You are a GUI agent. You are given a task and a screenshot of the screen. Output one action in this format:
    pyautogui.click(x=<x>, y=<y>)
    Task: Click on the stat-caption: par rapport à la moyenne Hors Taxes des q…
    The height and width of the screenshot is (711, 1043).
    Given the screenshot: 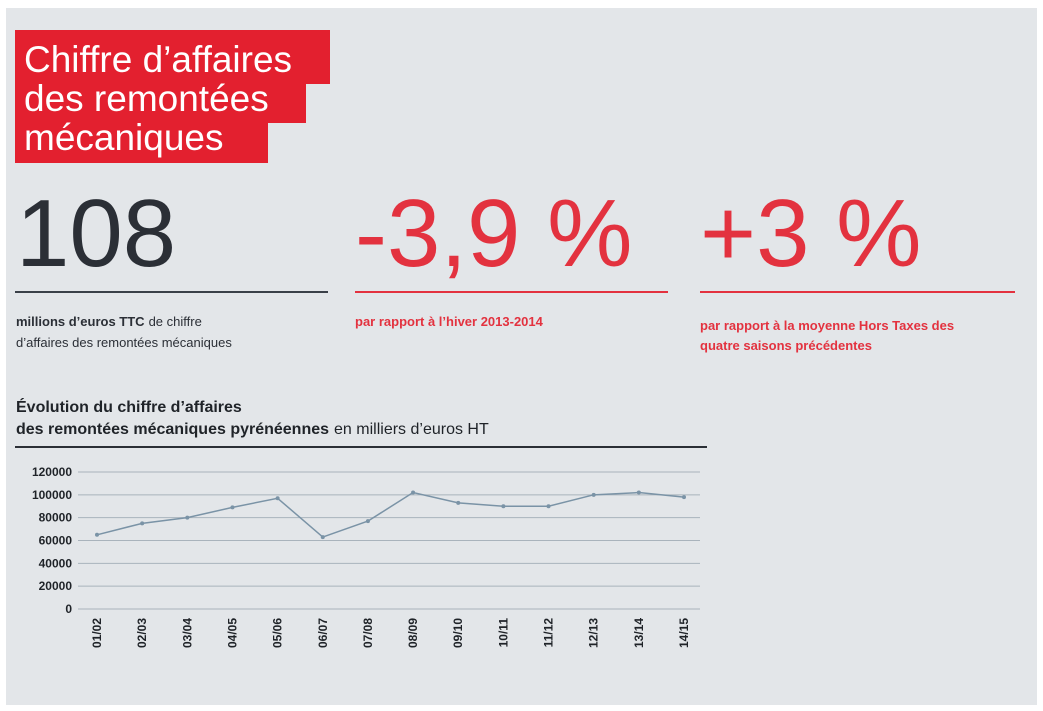 What is the action you would take?
    pyautogui.click(x=827, y=335)
    